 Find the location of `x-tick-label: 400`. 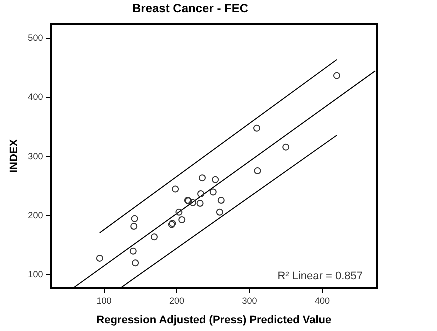

x-tick-label: 400 is located at coordinates (322, 301).